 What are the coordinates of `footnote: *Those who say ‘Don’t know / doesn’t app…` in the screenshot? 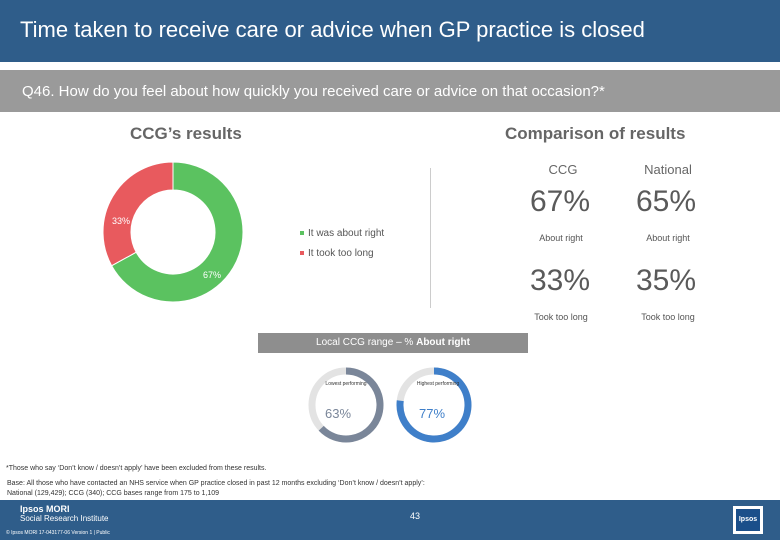 It's located at (136, 468).